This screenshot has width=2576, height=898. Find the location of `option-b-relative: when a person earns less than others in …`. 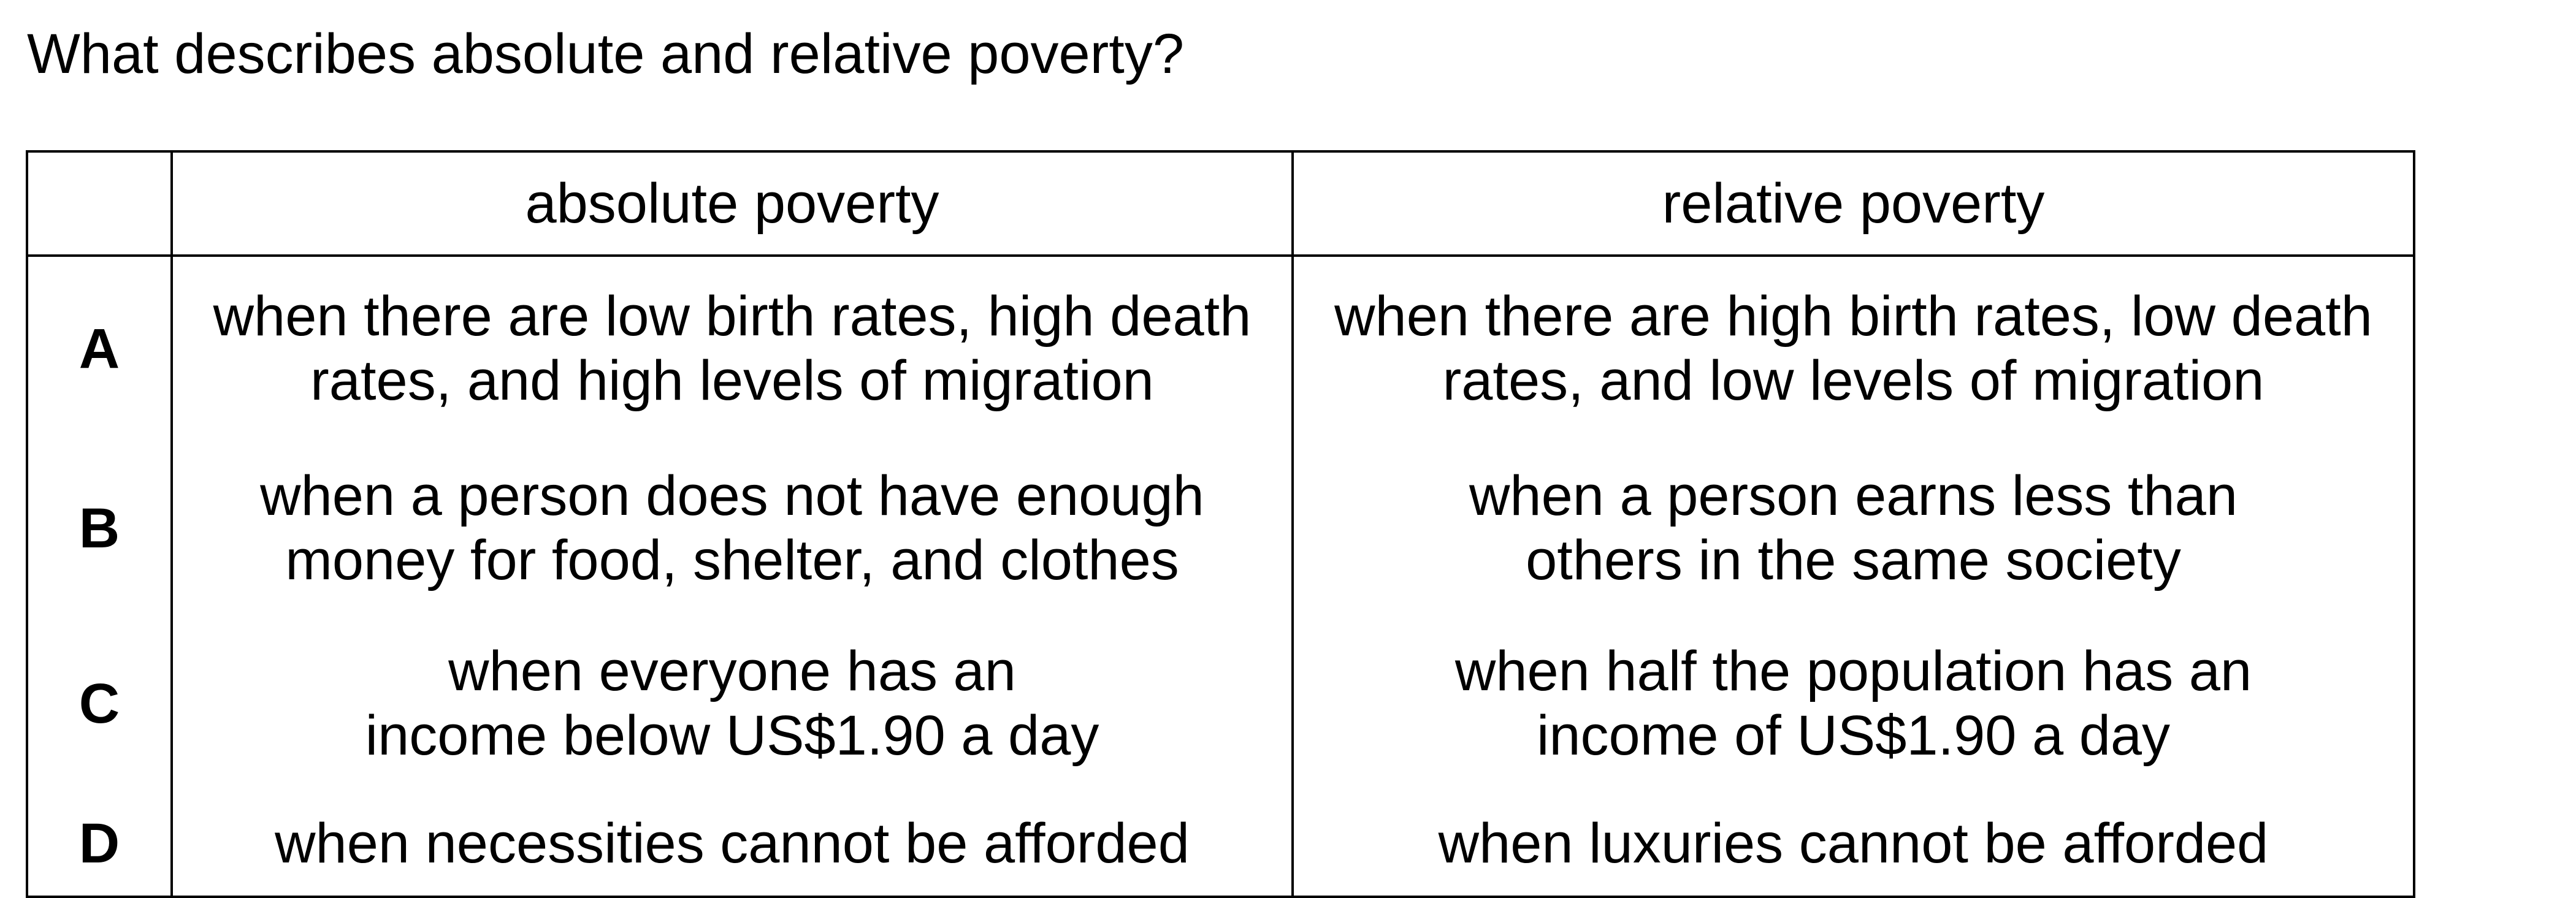

option-b-relative: when a person earns less than others in … is located at coordinates (1853, 528).